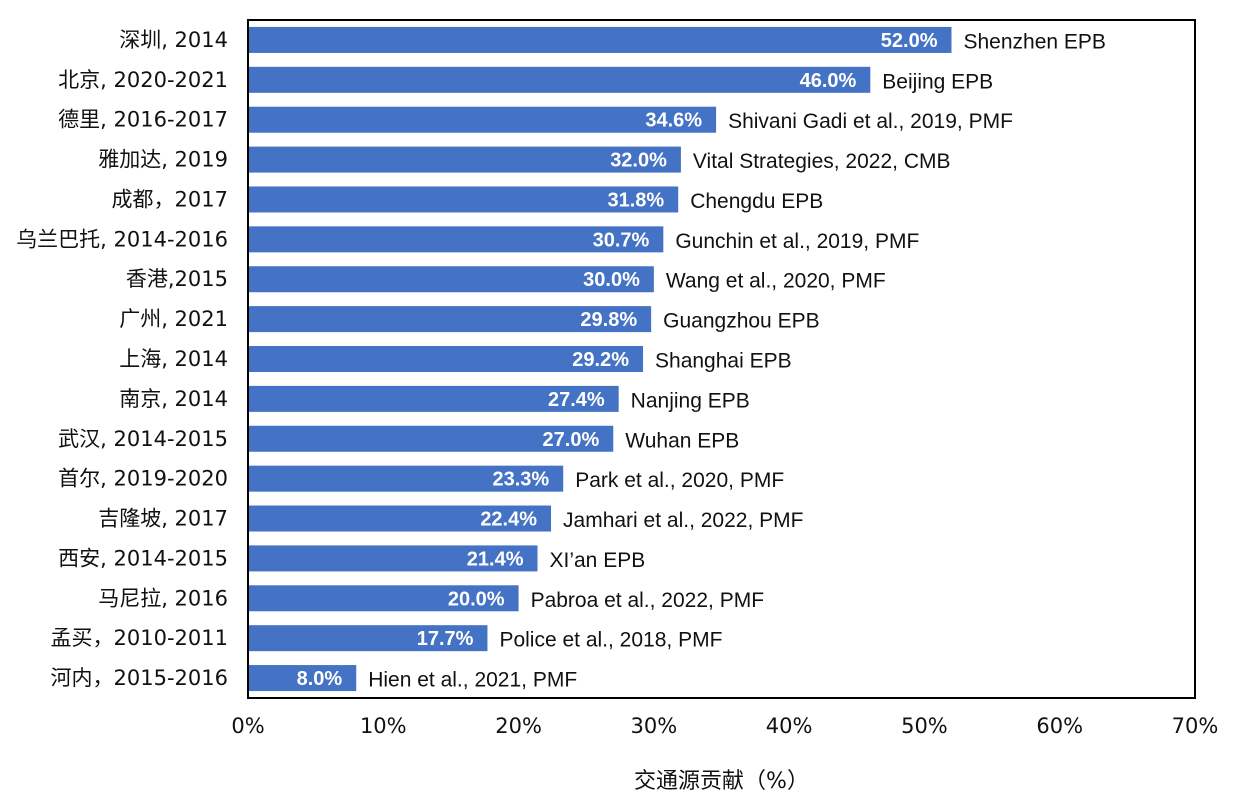  I want to click on source-label: Hien et al., 2021, PMF, so click(472, 680).